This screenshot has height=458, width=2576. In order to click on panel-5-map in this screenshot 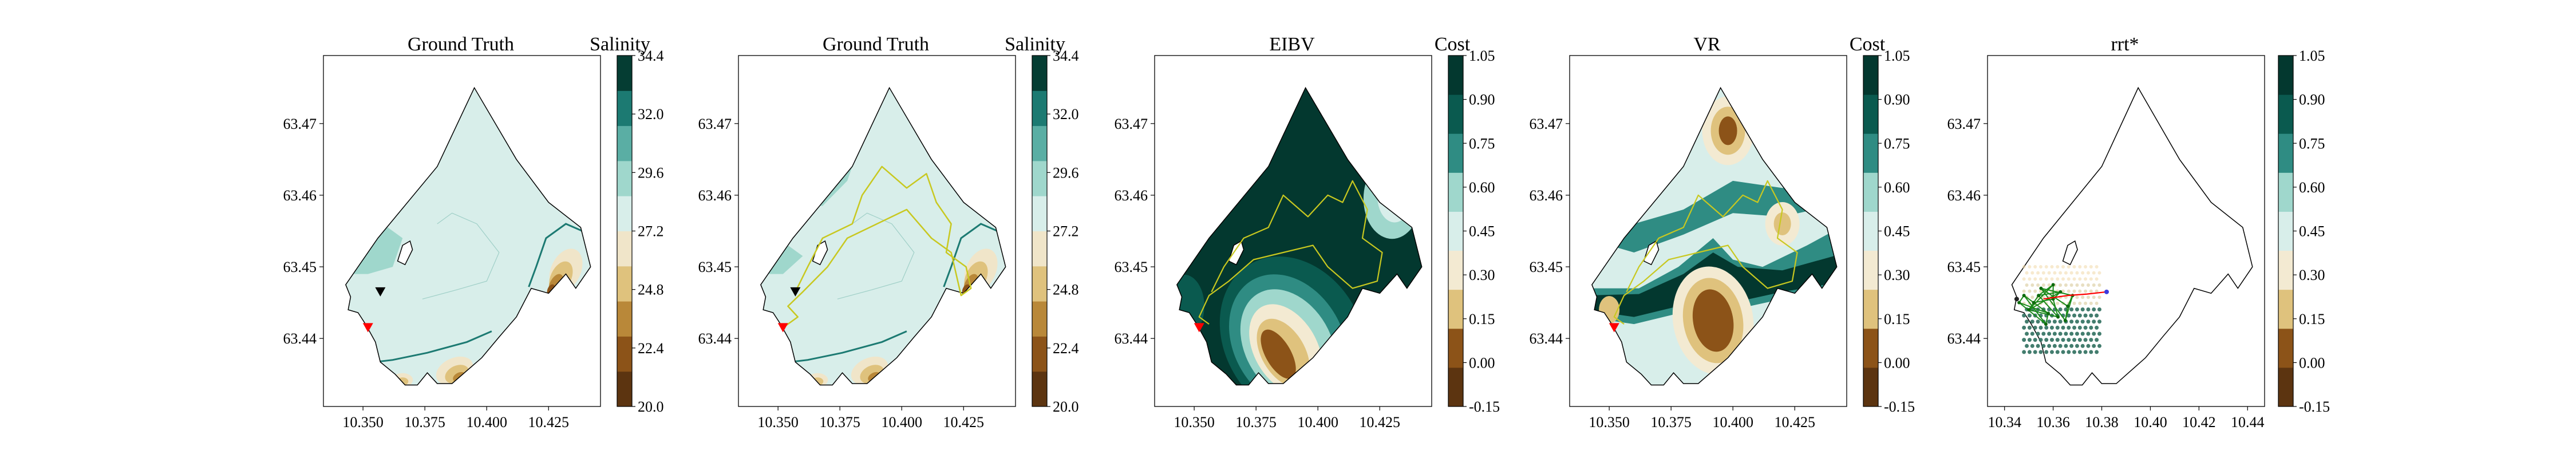, I will do `click(2132, 236)`.